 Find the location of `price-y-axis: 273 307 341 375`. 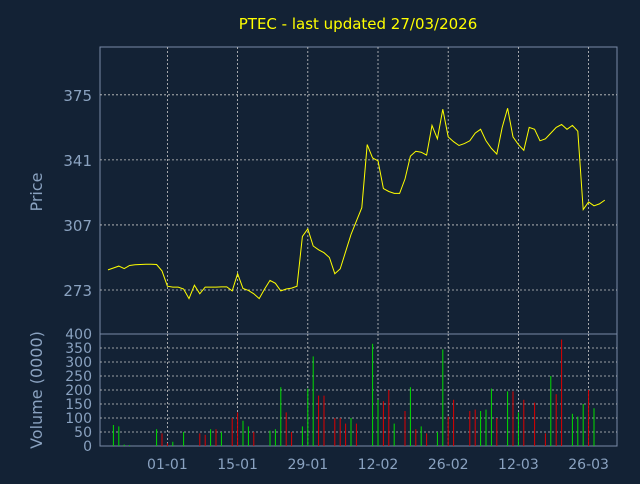

price-y-axis: 273 307 341 375 is located at coordinates (77, 193).